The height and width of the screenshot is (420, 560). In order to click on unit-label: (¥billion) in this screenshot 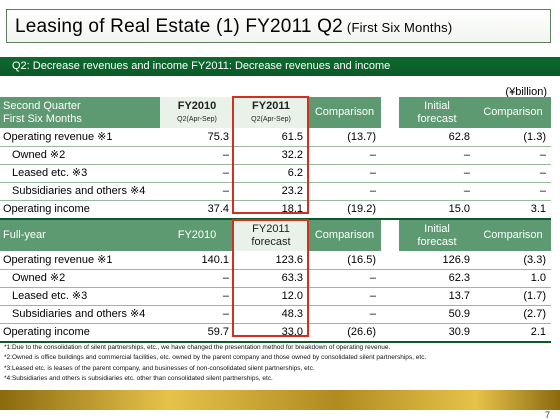, I will do `click(526, 92)`.